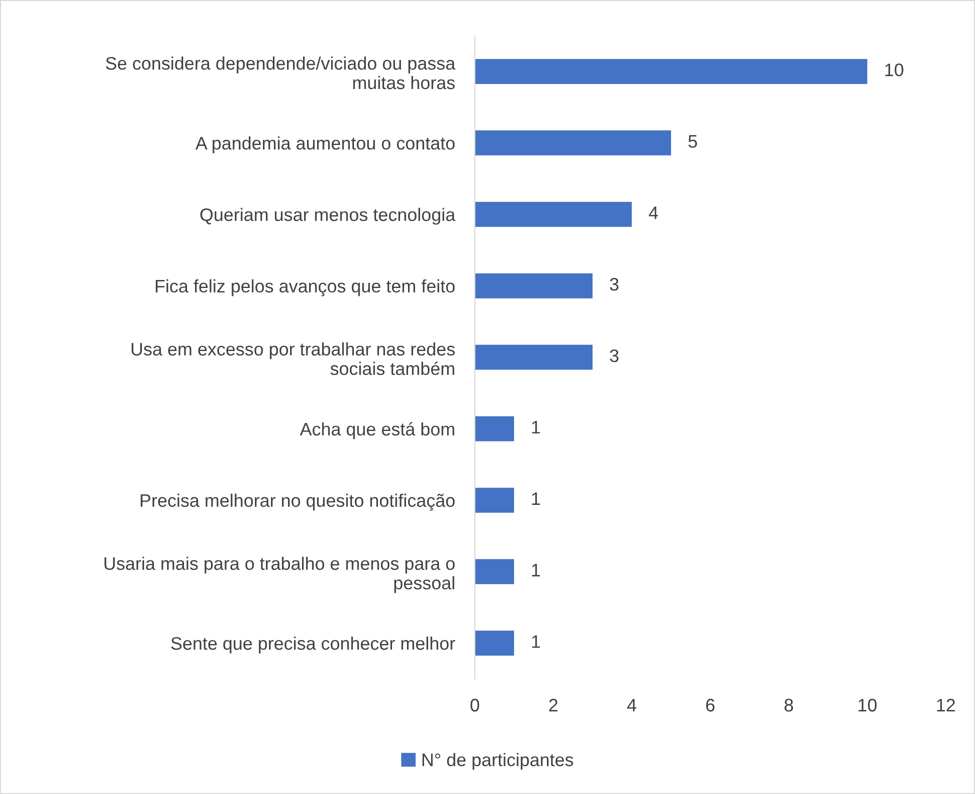 This screenshot has height=794, width=975. What do you see at coordinates (789, 705) in the screenshot?
I see `x-tick-label: 8` at bounding box center [789, 705].